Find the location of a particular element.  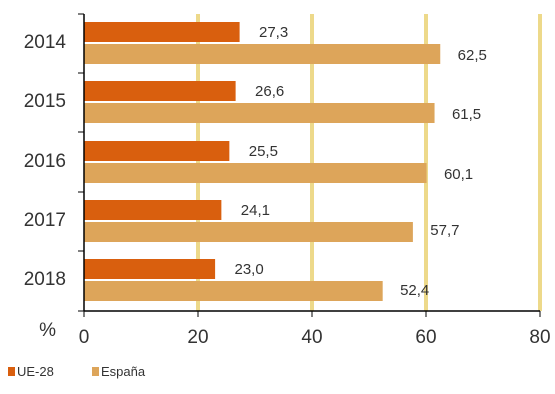

bar-UE-28-2018 is located at coordinates (150, 269).